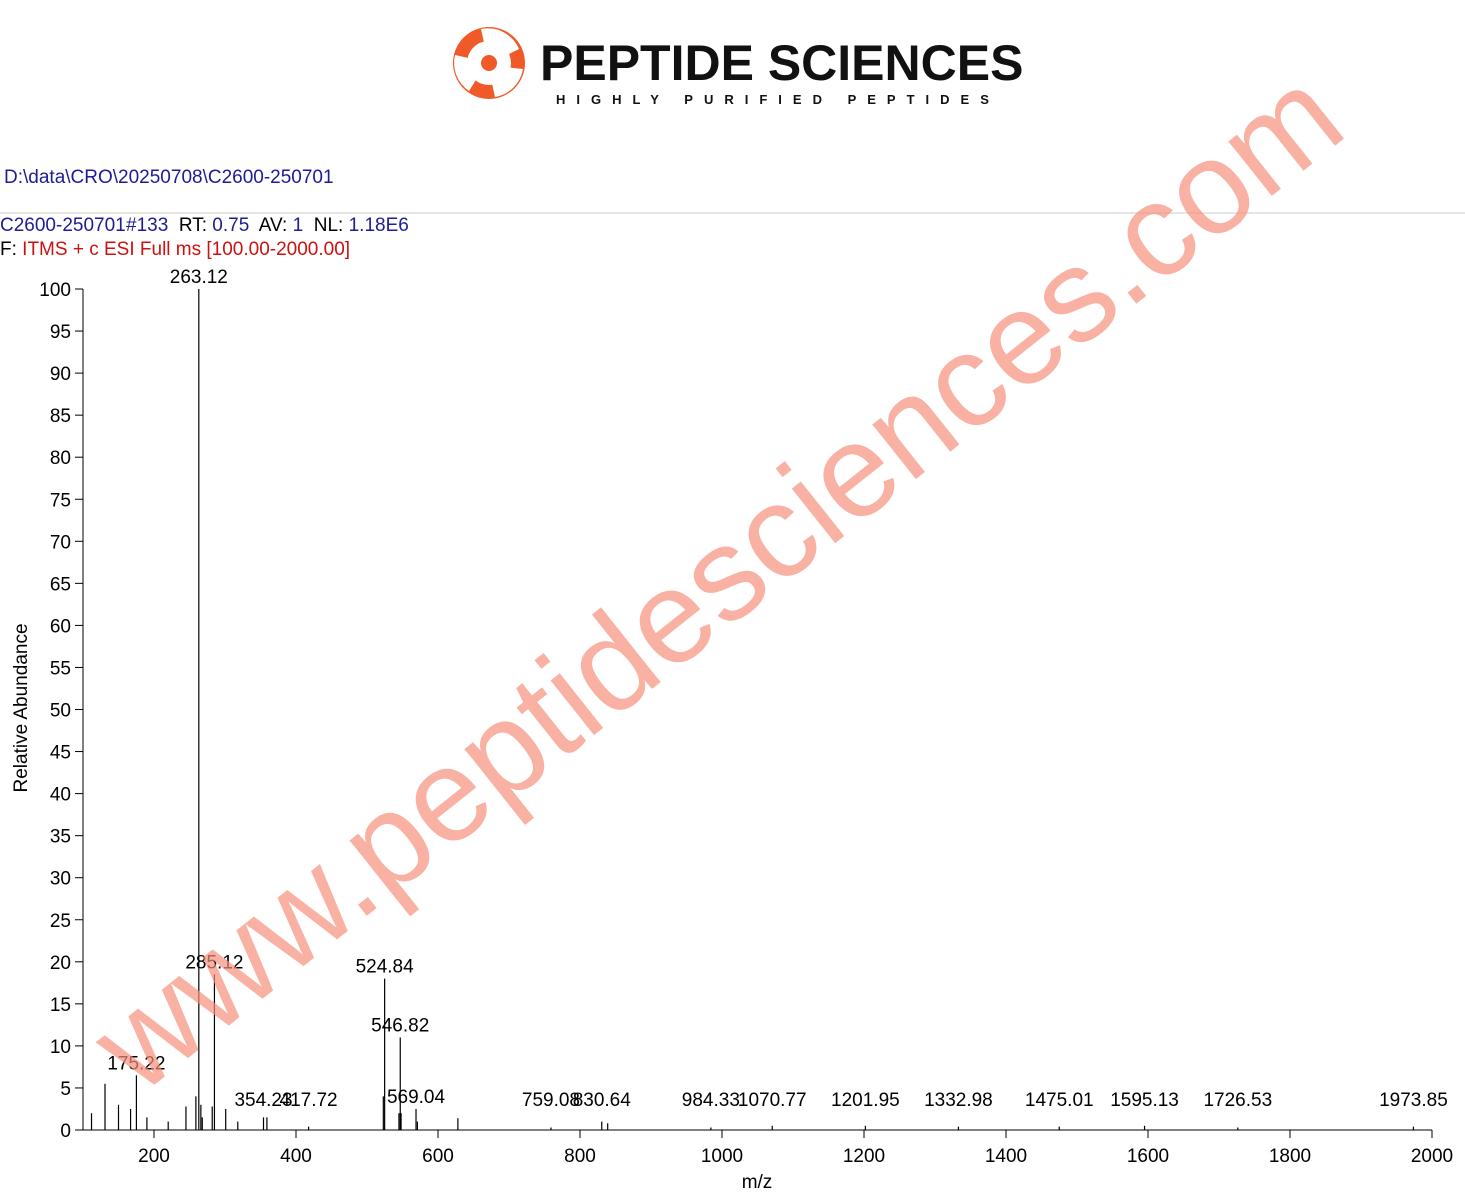 This screenshot has width=1465, height=1200. I want to click on y-tick-label: 50, so click(60, 711).